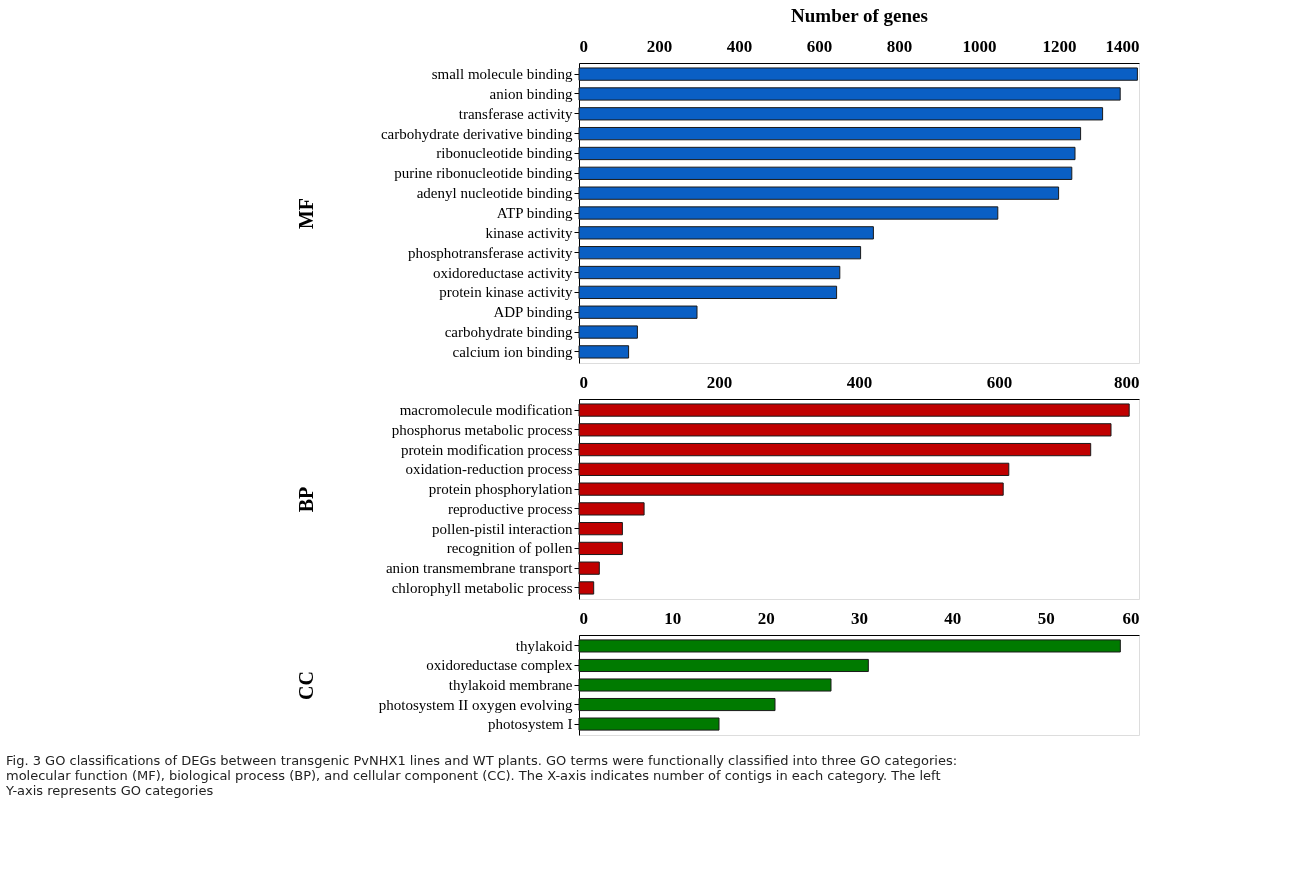  Describe the element at coordinates (481, 775) in the screenshot. I see `caption: Fig. 3 GO classifications of DEGs between transgenic PvNHX1 lines and WT plants. GO terms were functionally classified into three GO categories: molecular function (MF), biological process (BP), and cellular component (CC). The X-axis indicates number of contigs in each category. The left Y-axis represents GO categories` at that location.